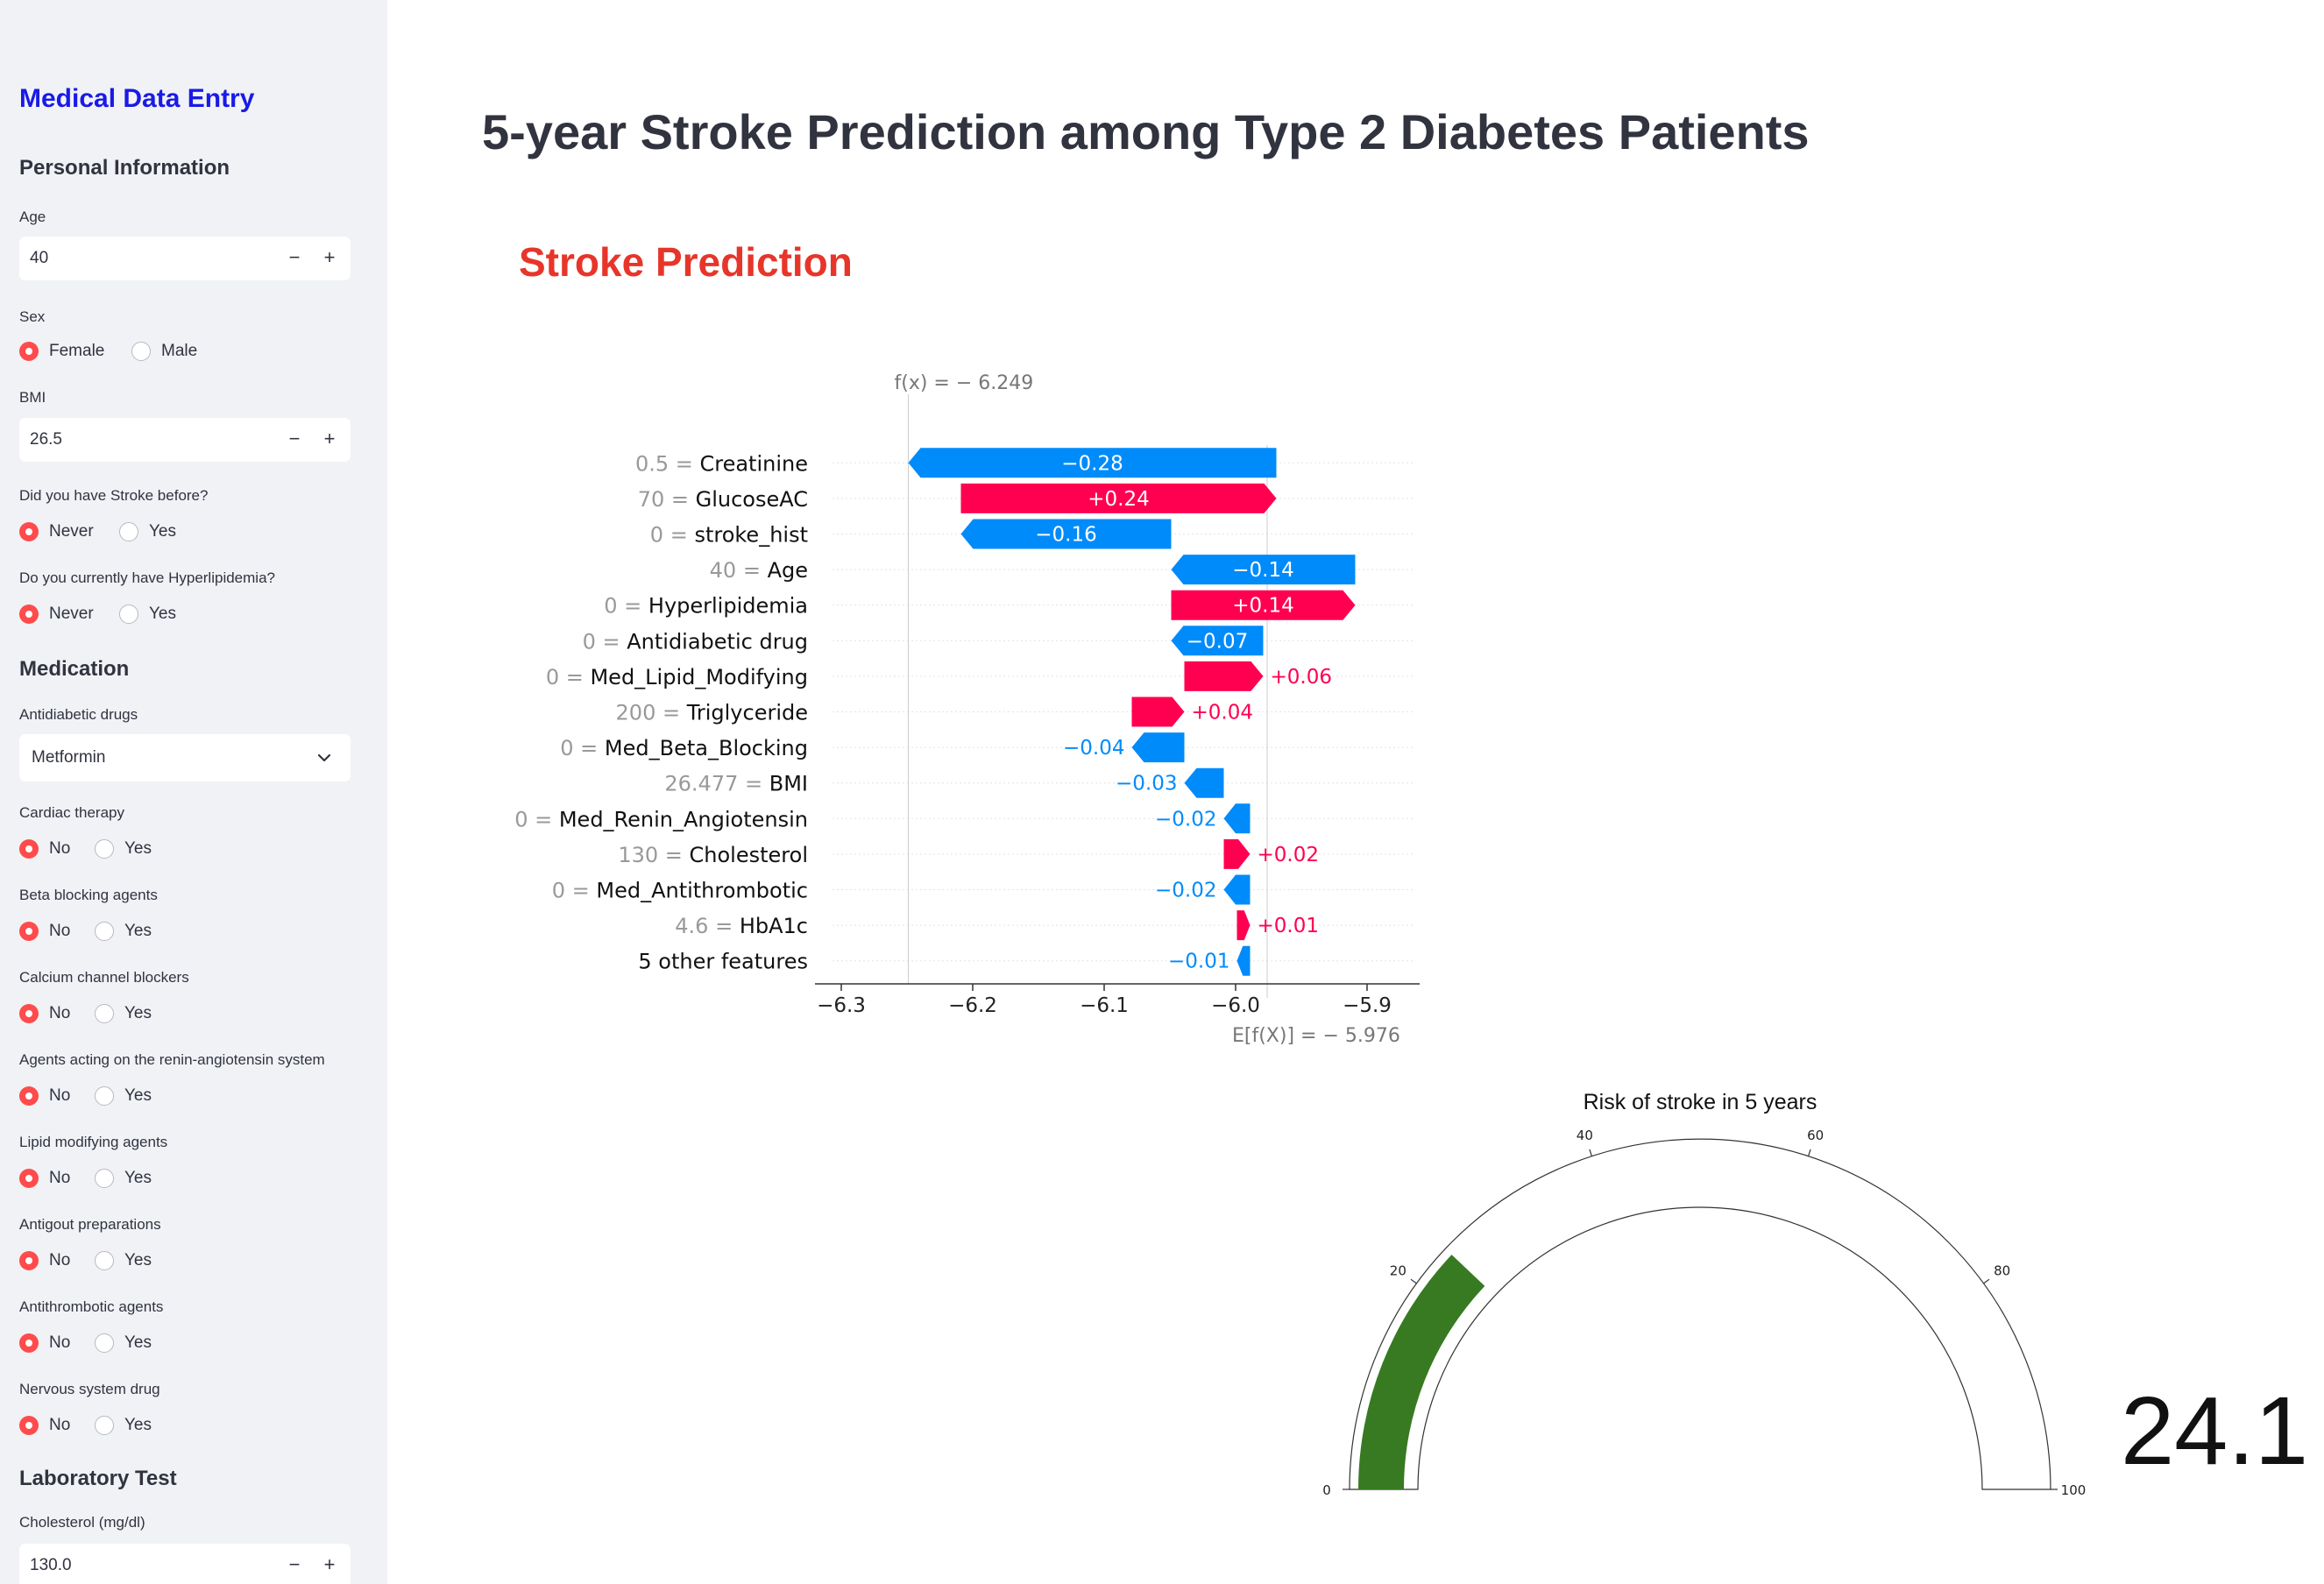 This screenshot has height=1584, width=2324. I want to click on feature-label-4: 0 = Hyperlipidemia, so click(706, 606).